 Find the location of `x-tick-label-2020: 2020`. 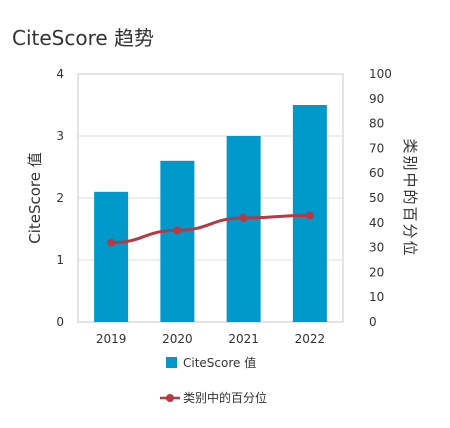

x-tick-label-2020: 2020 is located at coordinates (177, 339).